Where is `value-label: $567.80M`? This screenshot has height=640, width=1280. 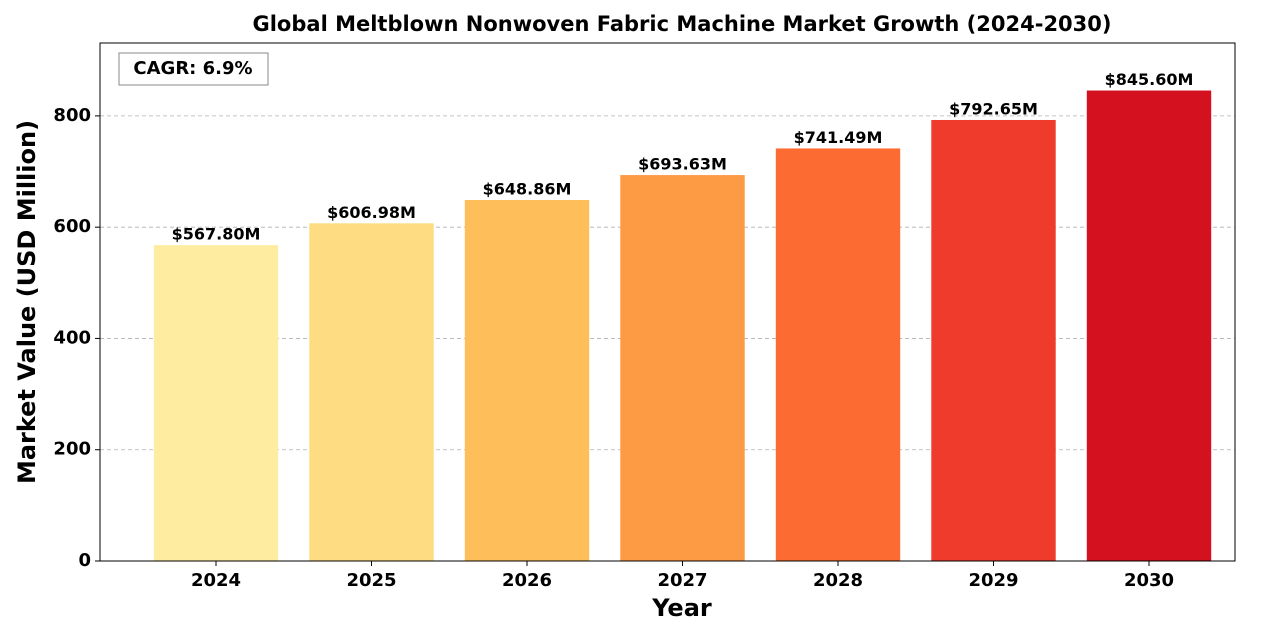 value-label: $567.80M is located at coordinates (216, 234).